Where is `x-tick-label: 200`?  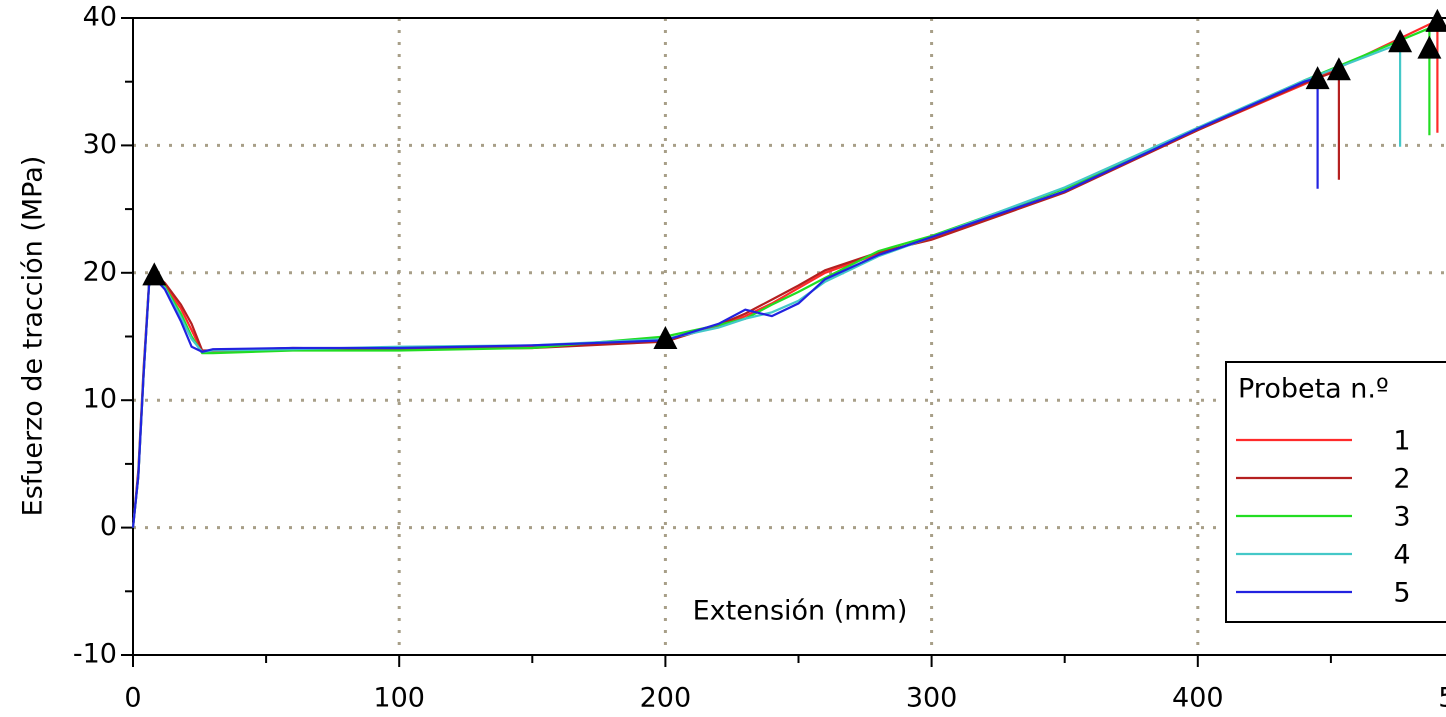 x-tick-label: 200 is located at coordinates (666, 698).